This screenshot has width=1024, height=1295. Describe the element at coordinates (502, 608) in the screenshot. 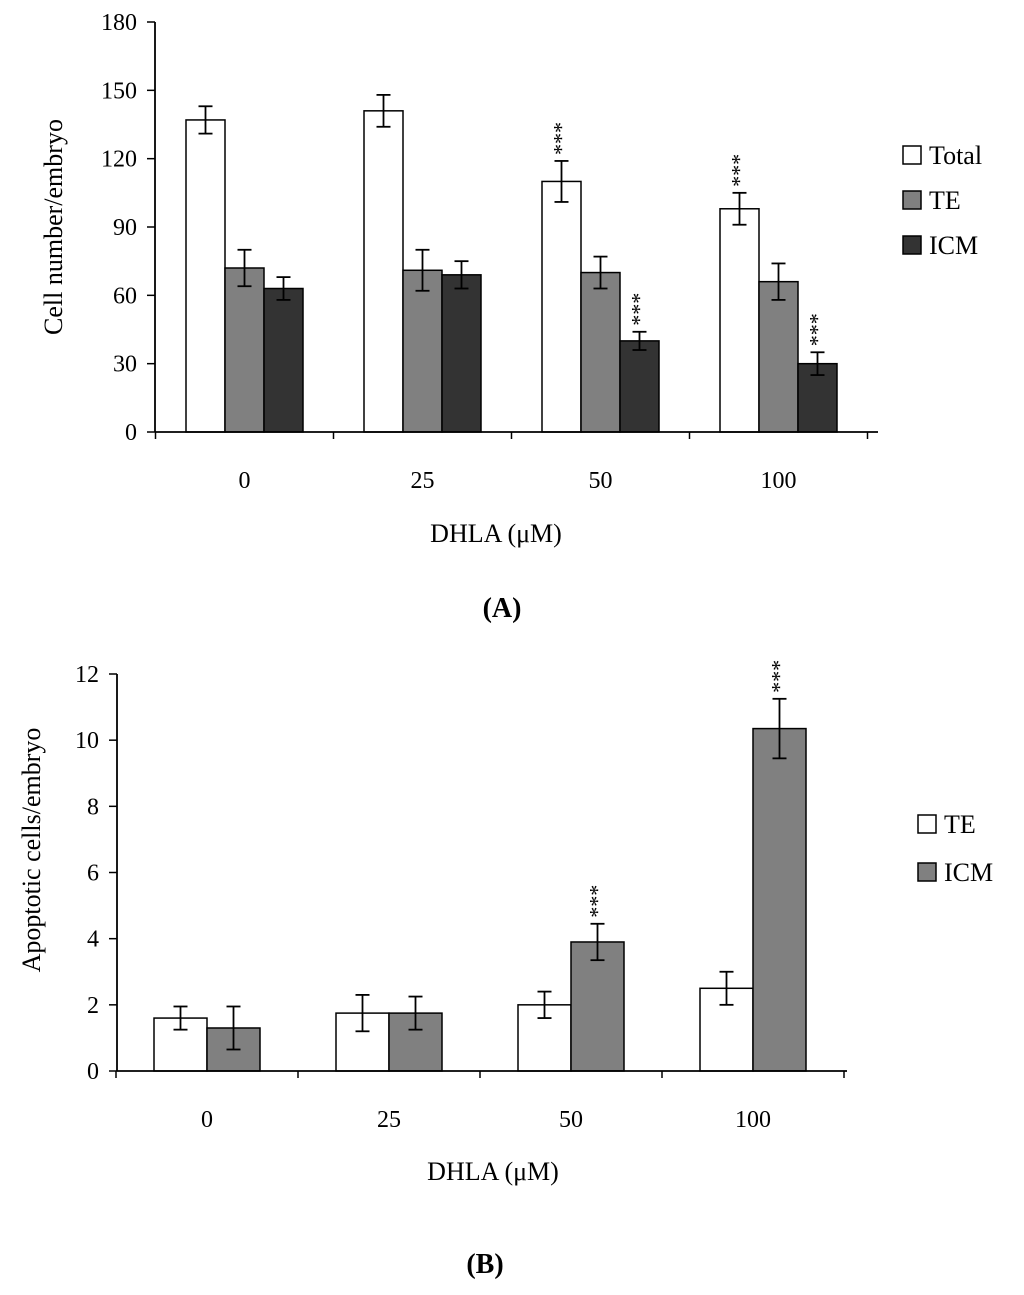

I see `panel-a-label: (A)` at that location.